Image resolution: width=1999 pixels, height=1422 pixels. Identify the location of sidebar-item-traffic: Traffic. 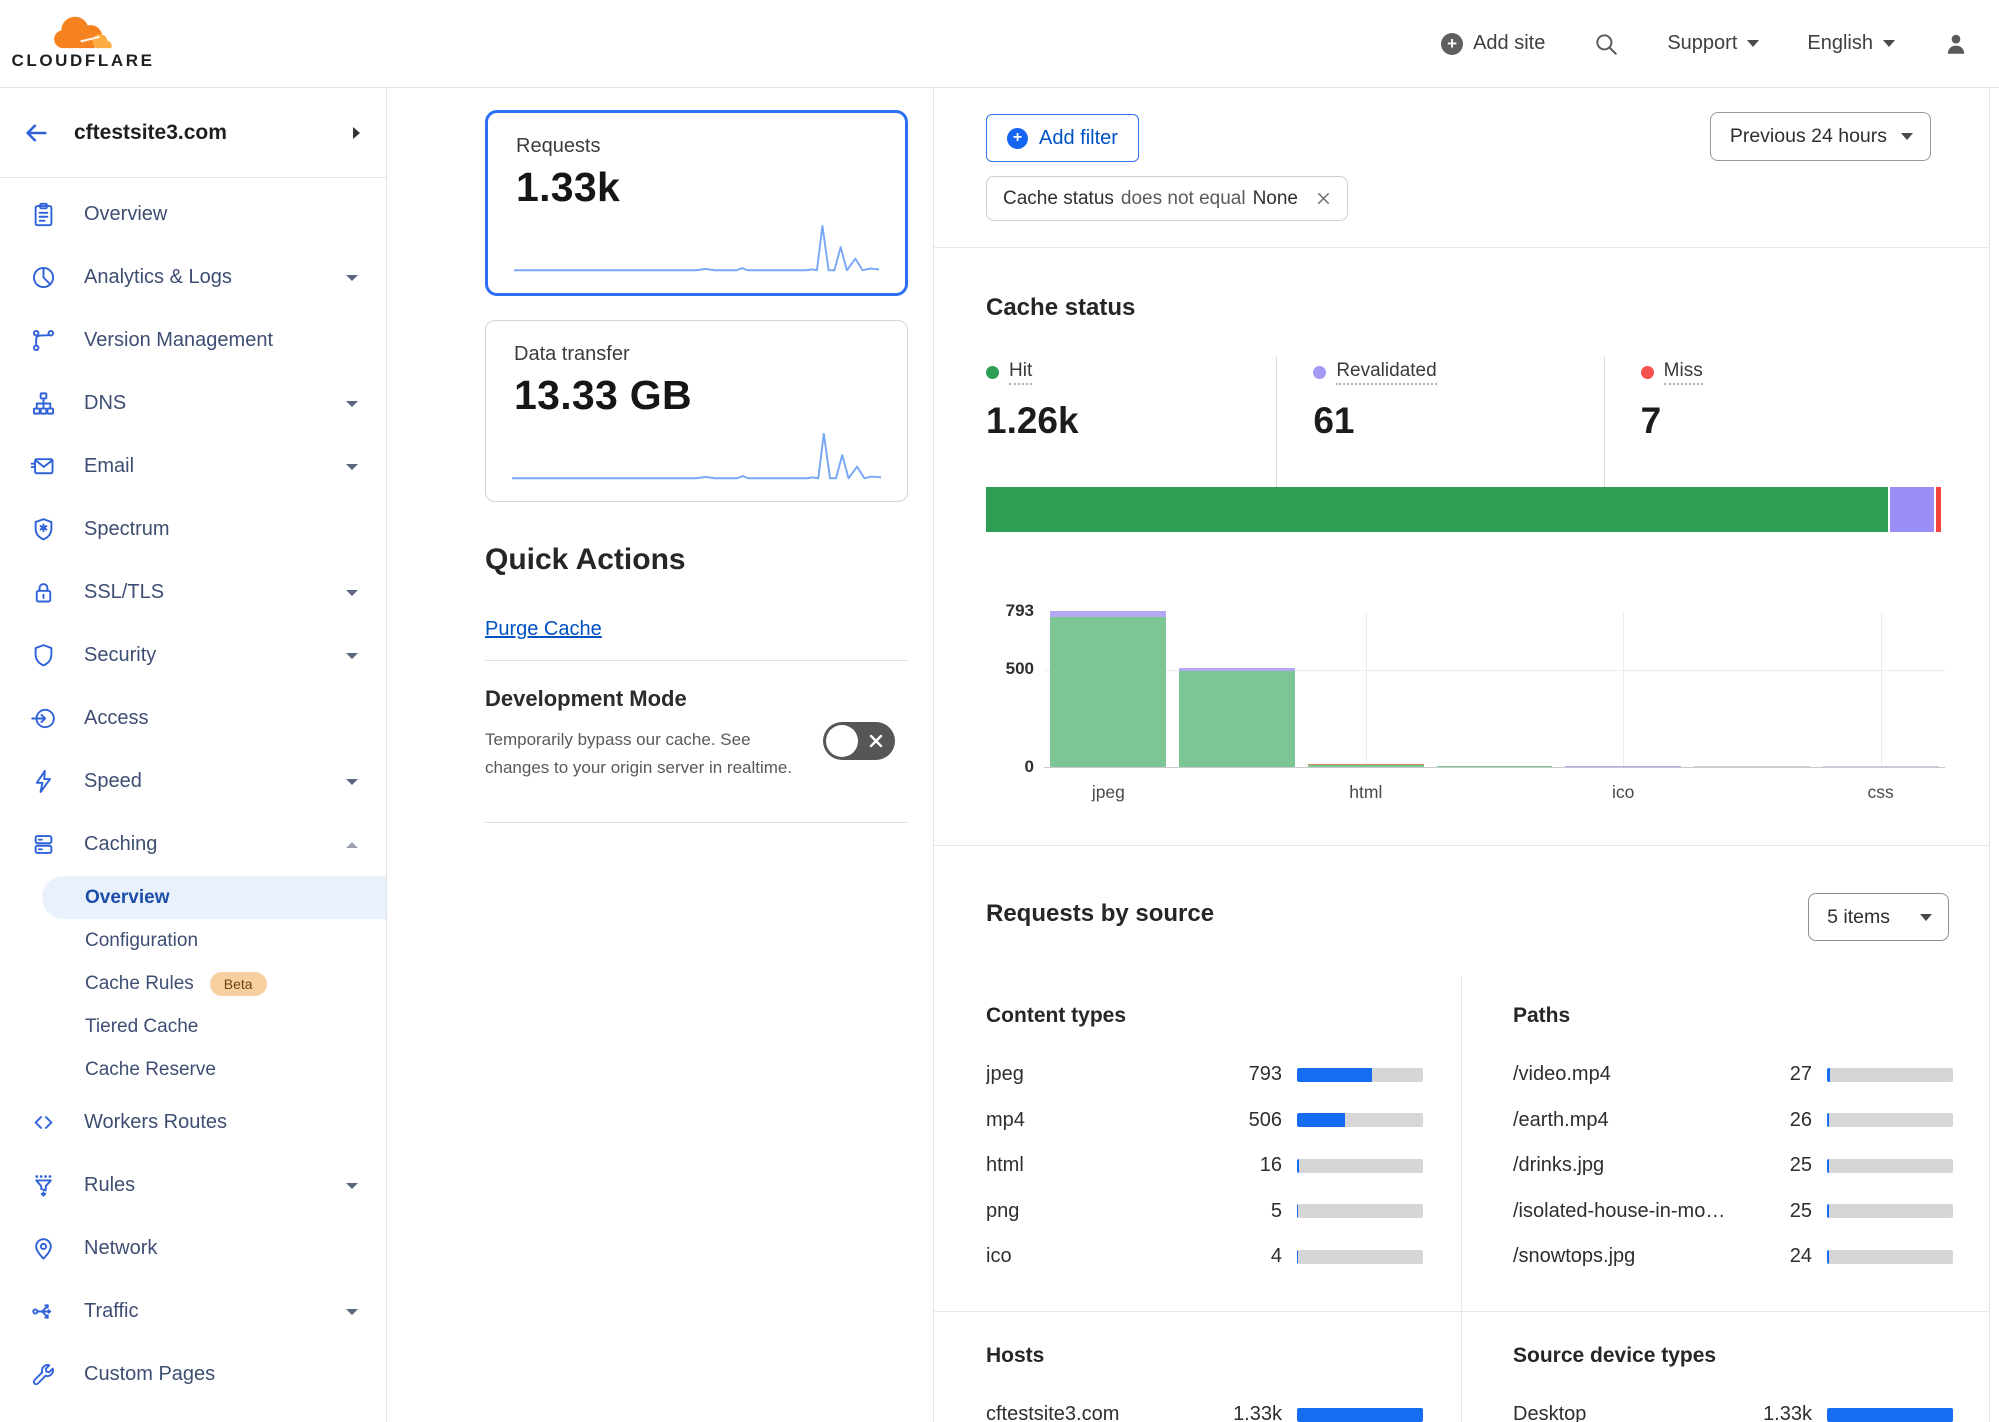
(193, 1311).